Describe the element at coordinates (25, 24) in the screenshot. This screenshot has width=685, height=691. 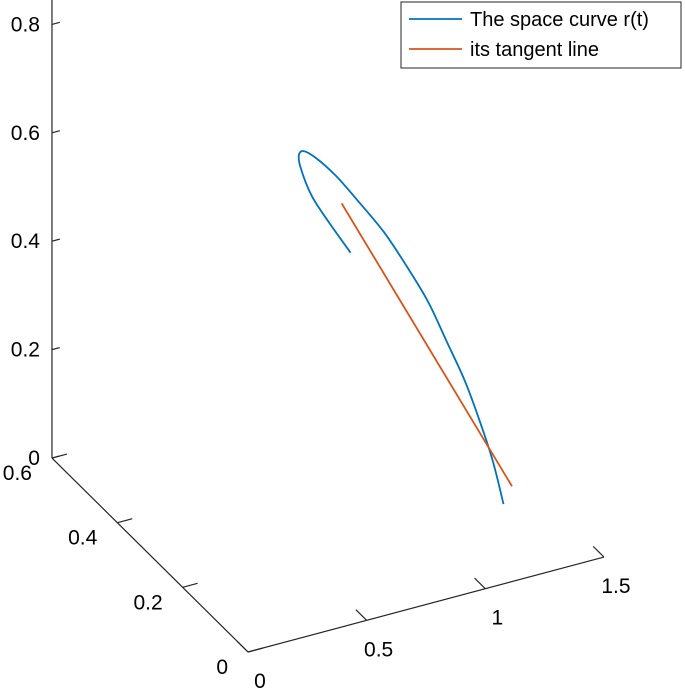
I see `z-tick-label: 0.8` at that location.